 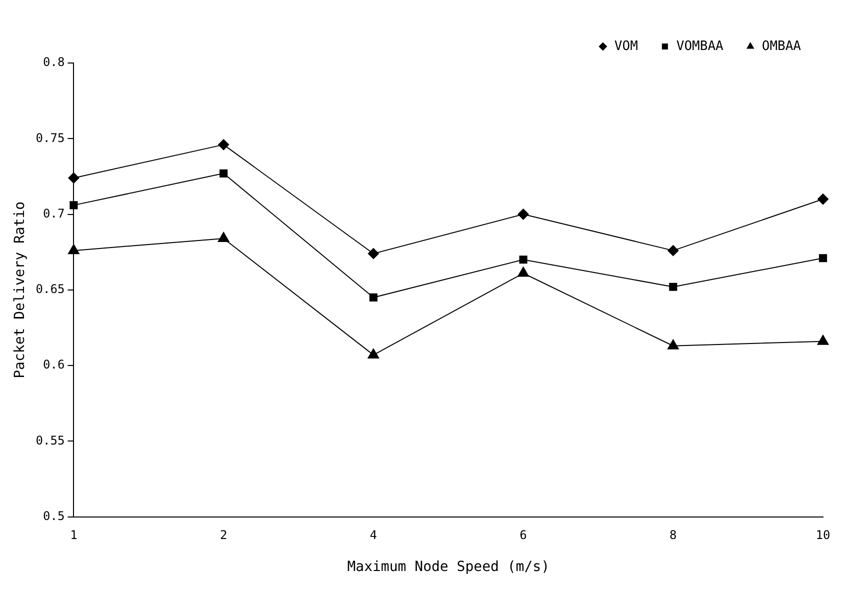 I want to click on y-tick-label: 0.6, so click(x=54, y=365).